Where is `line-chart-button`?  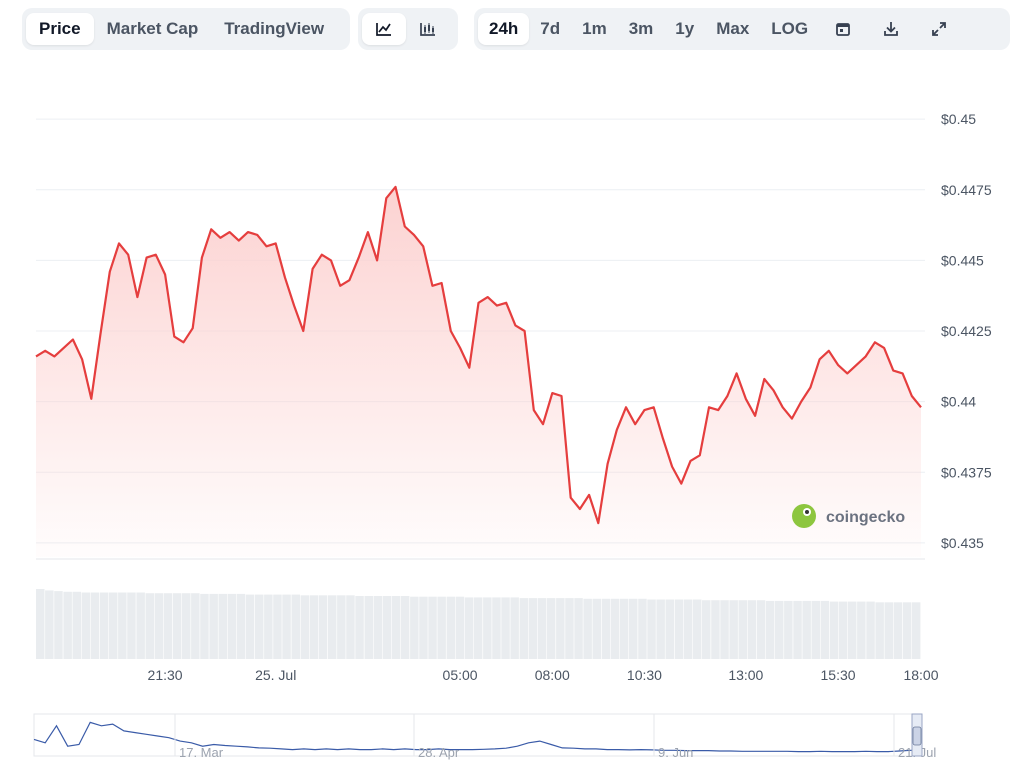
line-chart-button is located at coordinates (384, 29).